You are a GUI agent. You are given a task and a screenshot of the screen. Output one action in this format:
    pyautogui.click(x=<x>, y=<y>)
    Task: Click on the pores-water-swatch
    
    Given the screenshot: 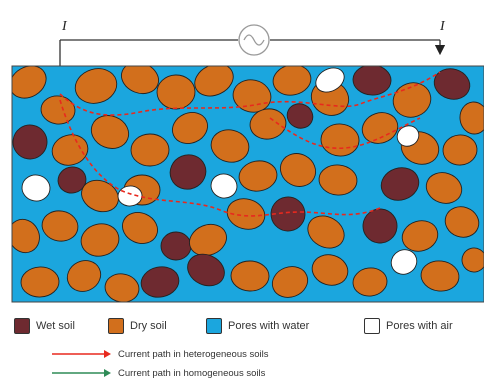 What is the action you would take?
    pyautogui.click(x=214, y=326)
    